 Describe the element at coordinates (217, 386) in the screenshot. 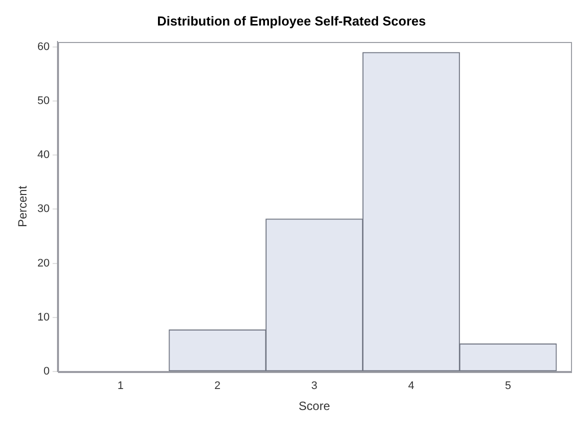

I see `x-tick-label: 2` at that location.